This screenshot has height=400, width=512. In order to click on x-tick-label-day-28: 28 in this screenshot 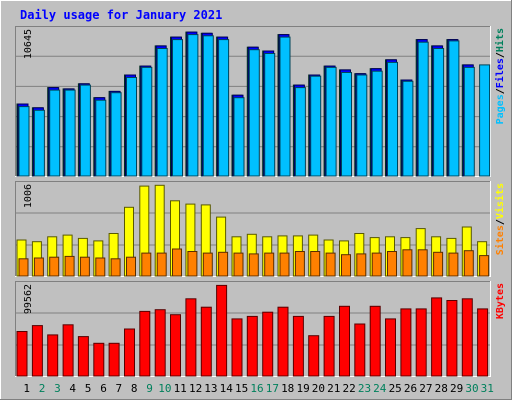, I will do `click(441, 388)`.